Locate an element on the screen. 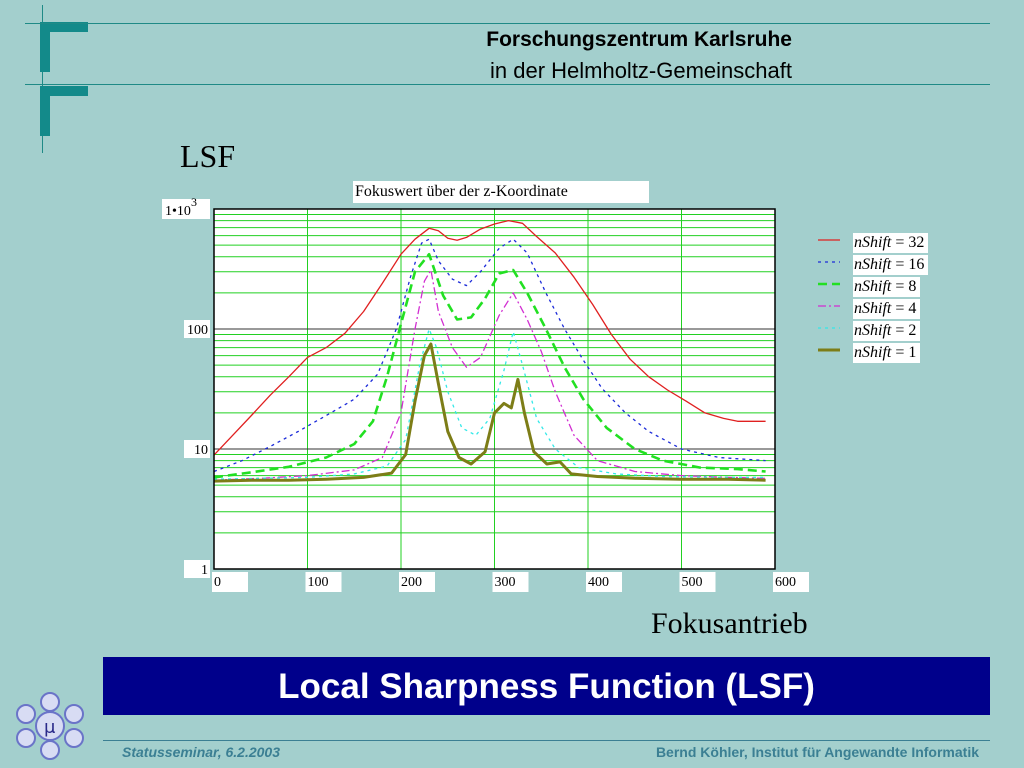 The width and height of the screenshot is (1024, 768). legend-entry-3: nShift = 4 is located at coordinates (887, 309).